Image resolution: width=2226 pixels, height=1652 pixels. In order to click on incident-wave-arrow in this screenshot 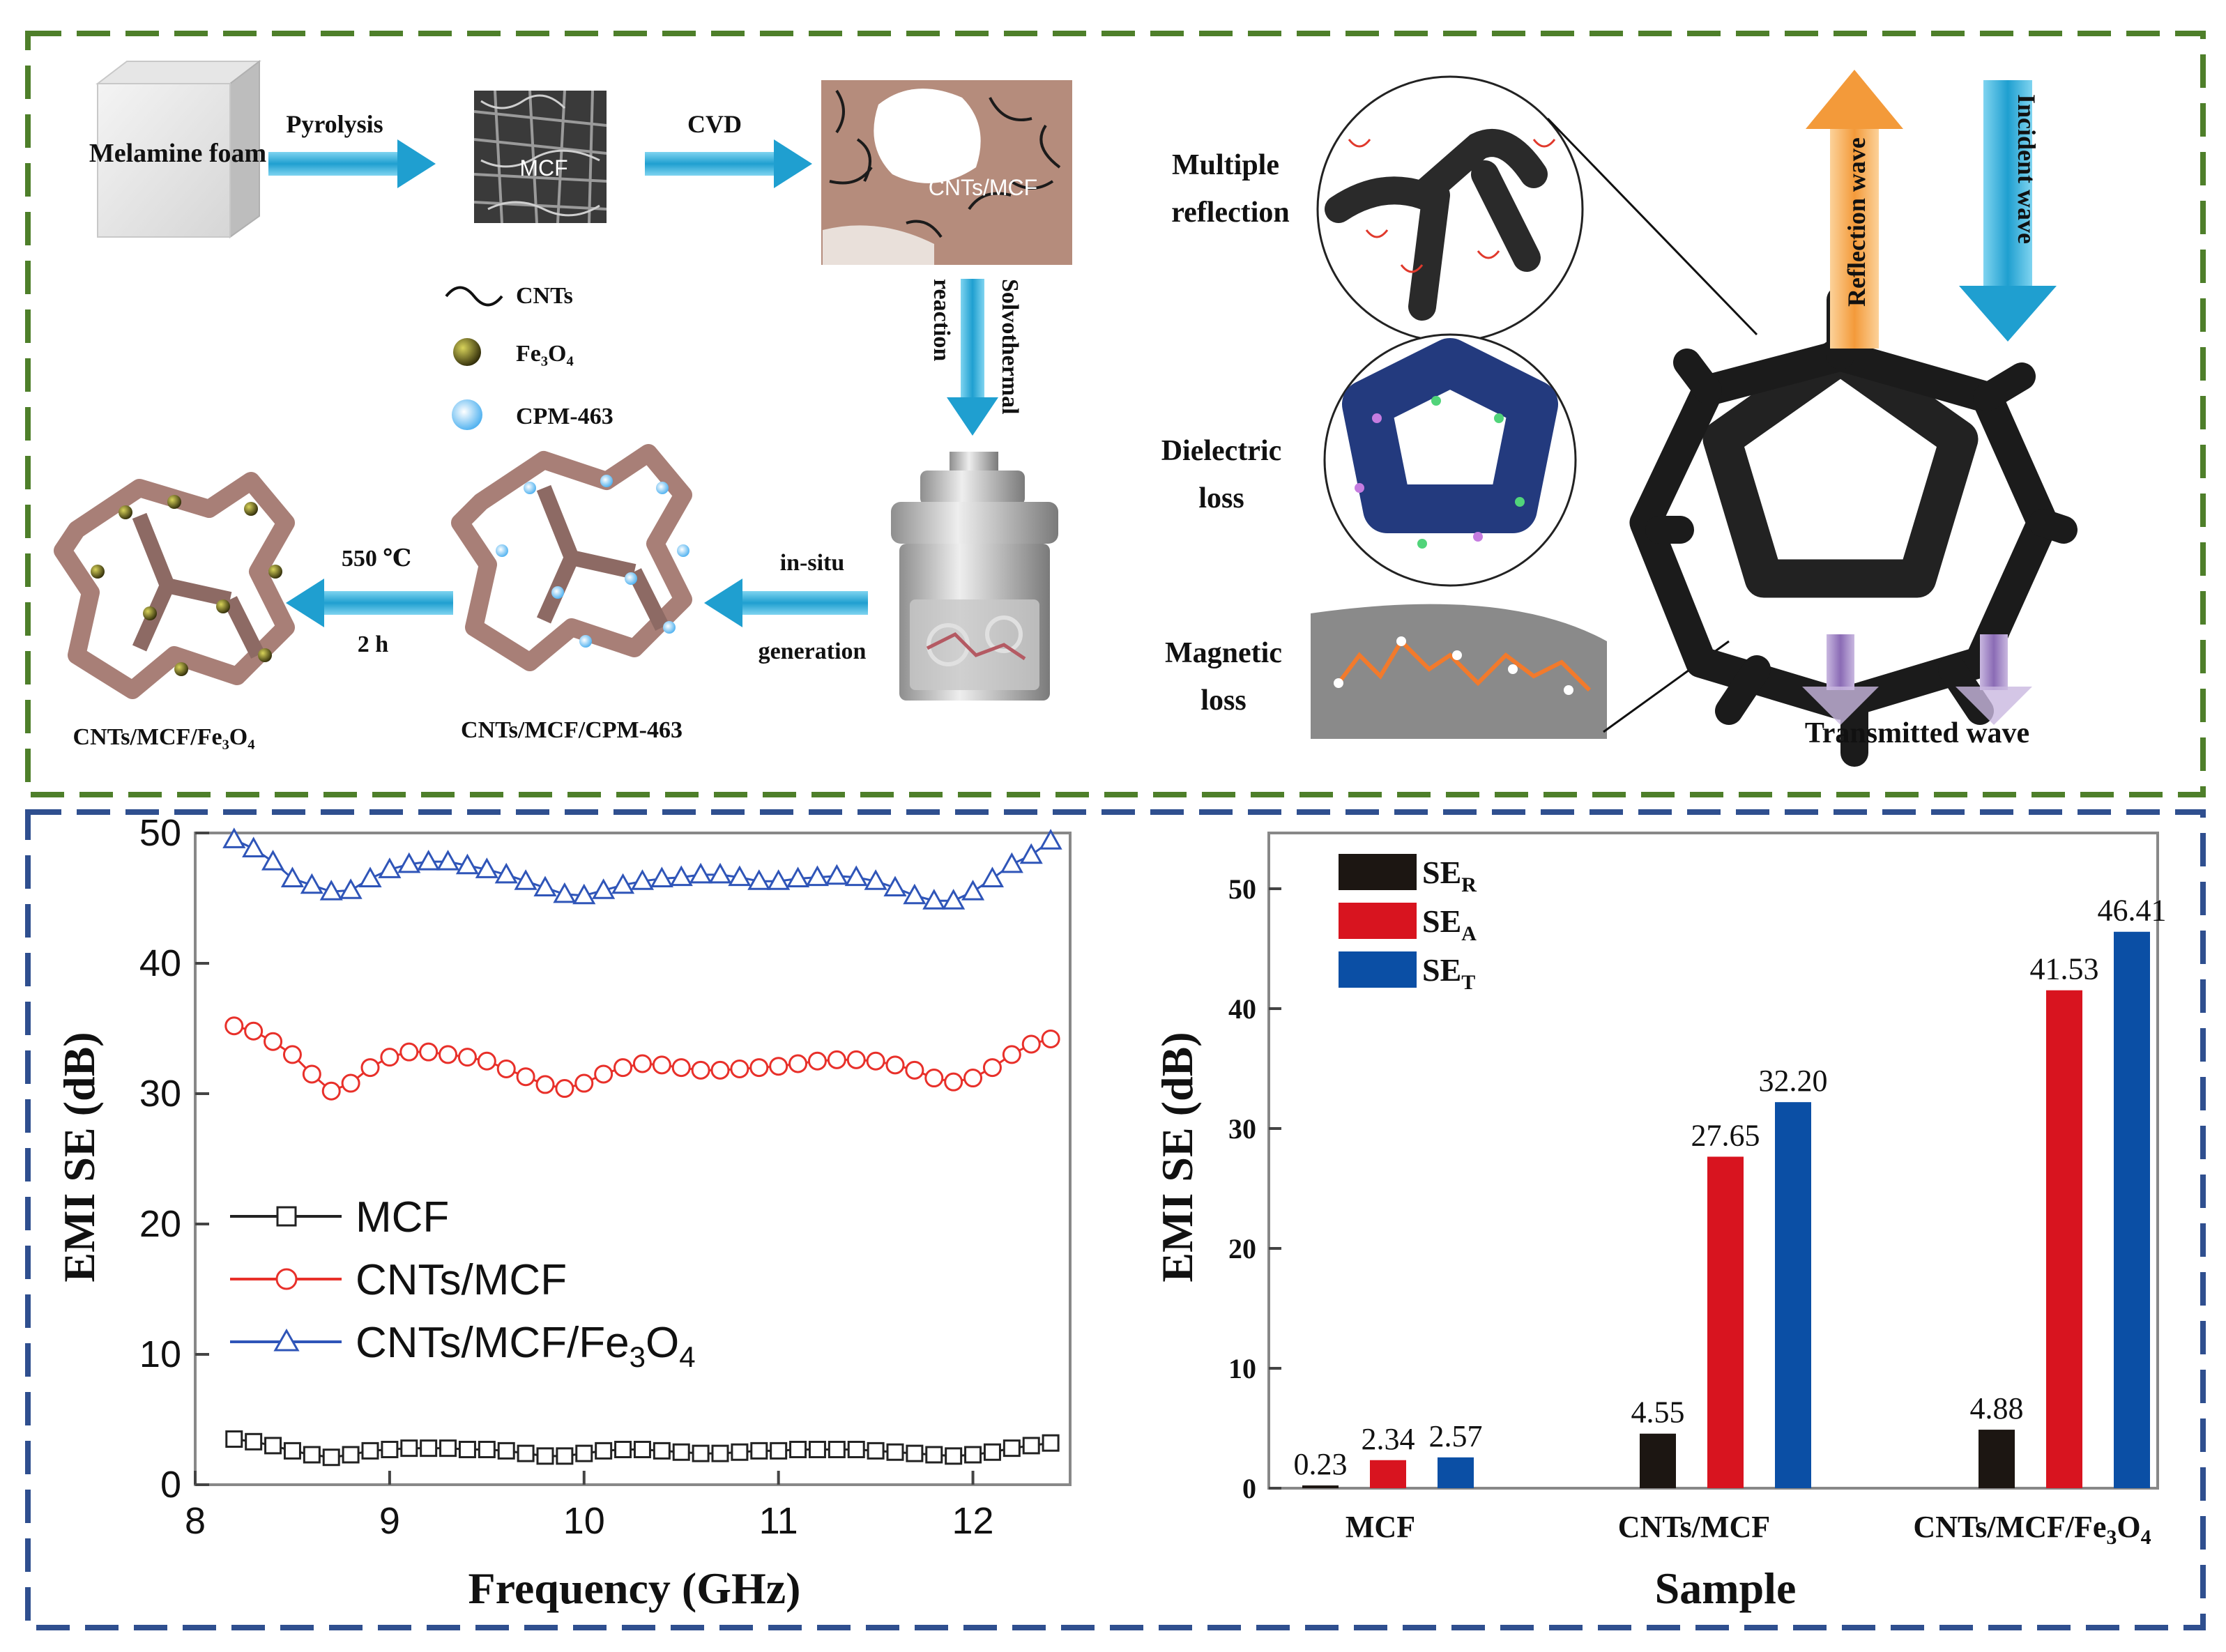, I will do `click(2008, 211)`.